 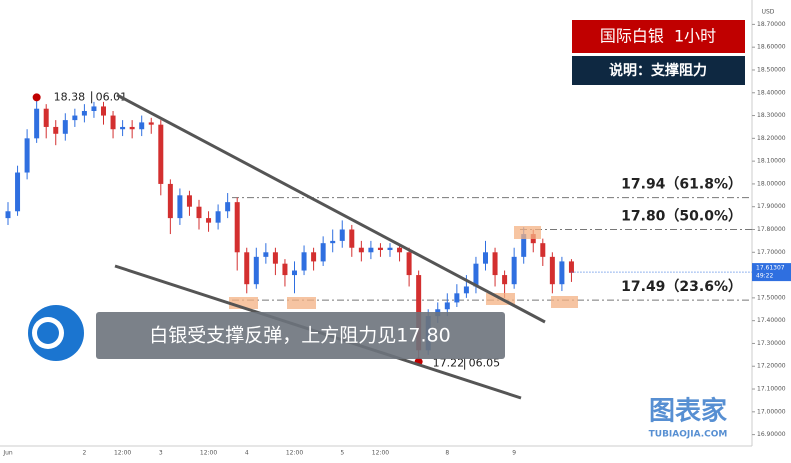 What do you see at coordinates (771, 115) in the screenshot?
I see `y-tick-label: 18.30000` at bounding box center [771, 115].